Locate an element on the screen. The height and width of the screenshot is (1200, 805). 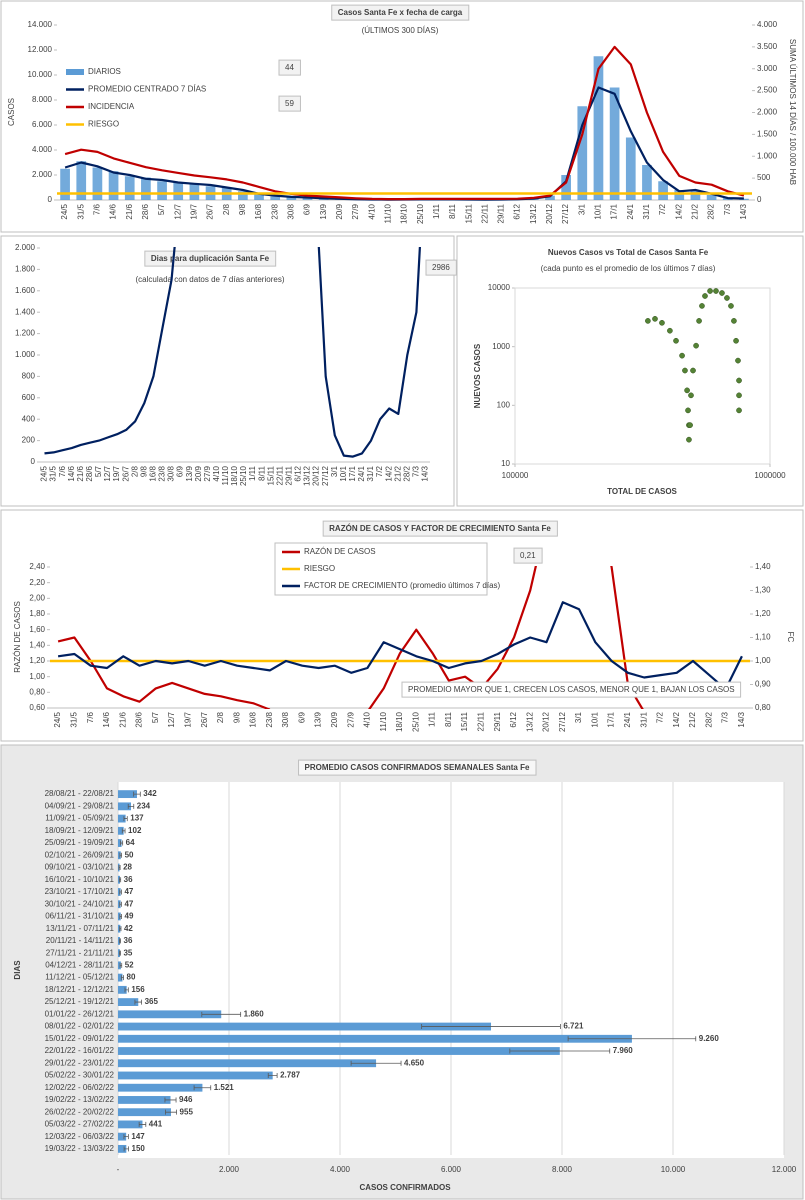
data-label: 342 is located at coordinates (150, 793).